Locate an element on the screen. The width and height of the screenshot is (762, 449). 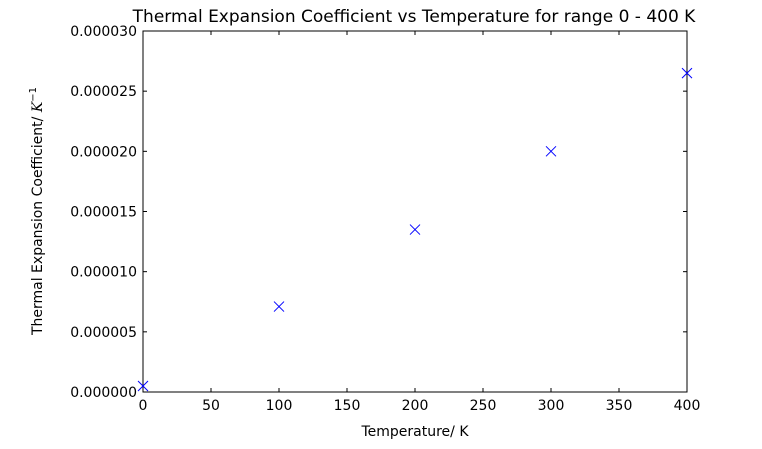
x-tick-label: 100 is located at coordinates (279, 406).